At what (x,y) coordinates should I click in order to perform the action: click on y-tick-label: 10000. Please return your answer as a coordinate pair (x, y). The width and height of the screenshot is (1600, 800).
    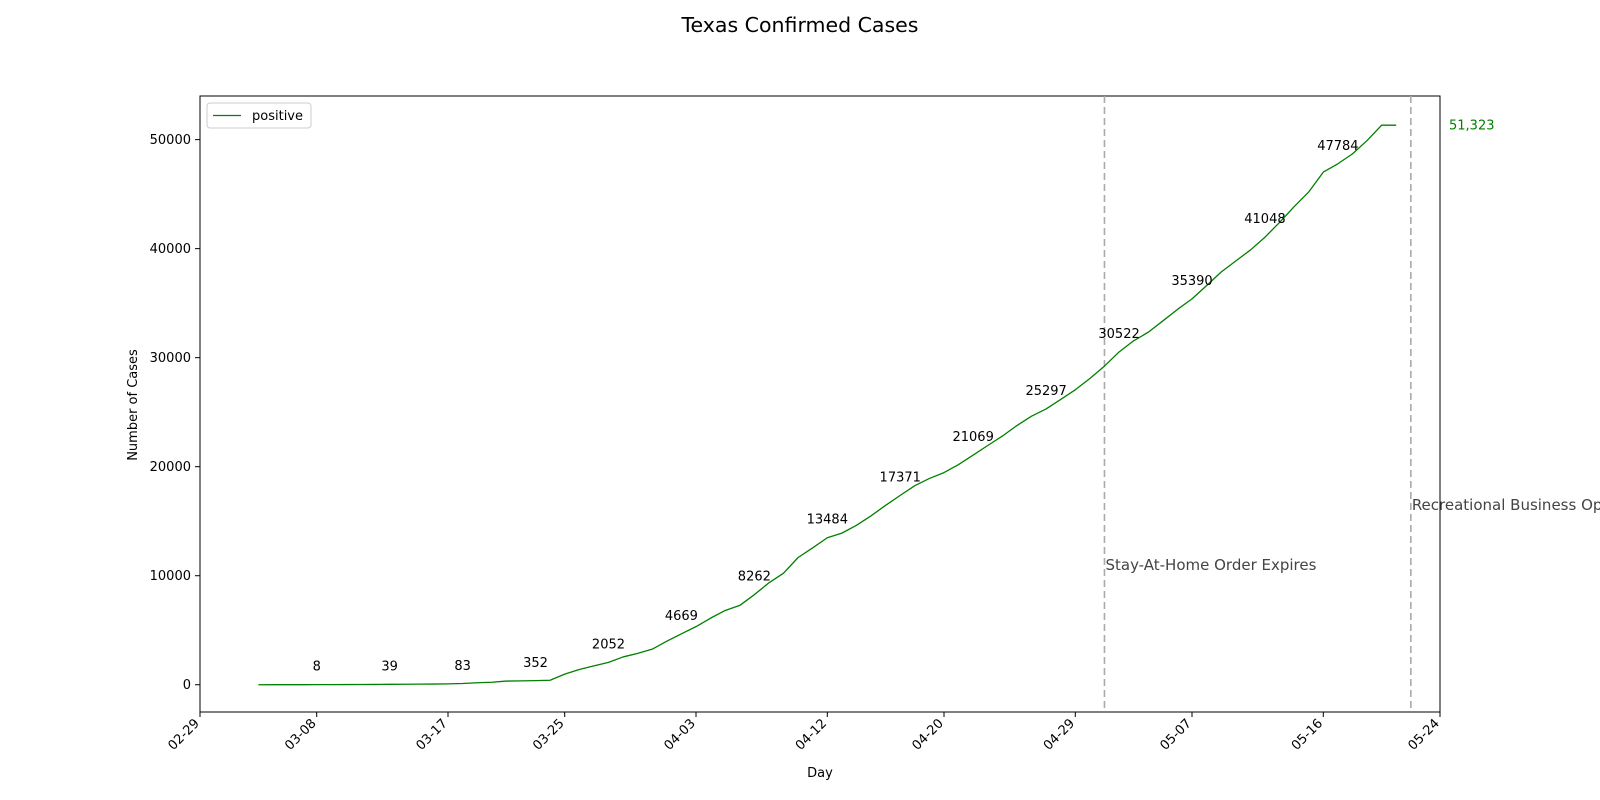
    Looking at the image, I should click on (170, 576).